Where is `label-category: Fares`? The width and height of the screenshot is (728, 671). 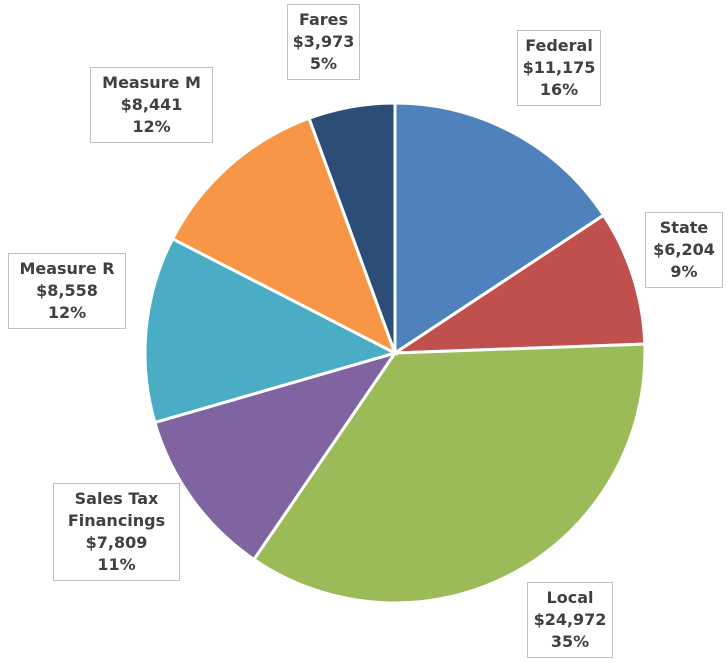
label-category: Fares is located at coordinates (323, 19).